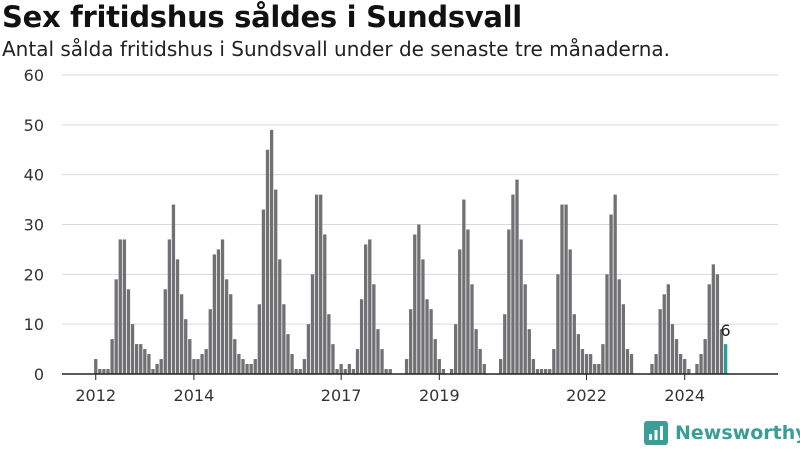 Image resolution: width=800 pixels, height=450 pixels. Describe the element at coordinates (586, 395) in the screenshot. I see `x-tick-label: 2022` at that location.